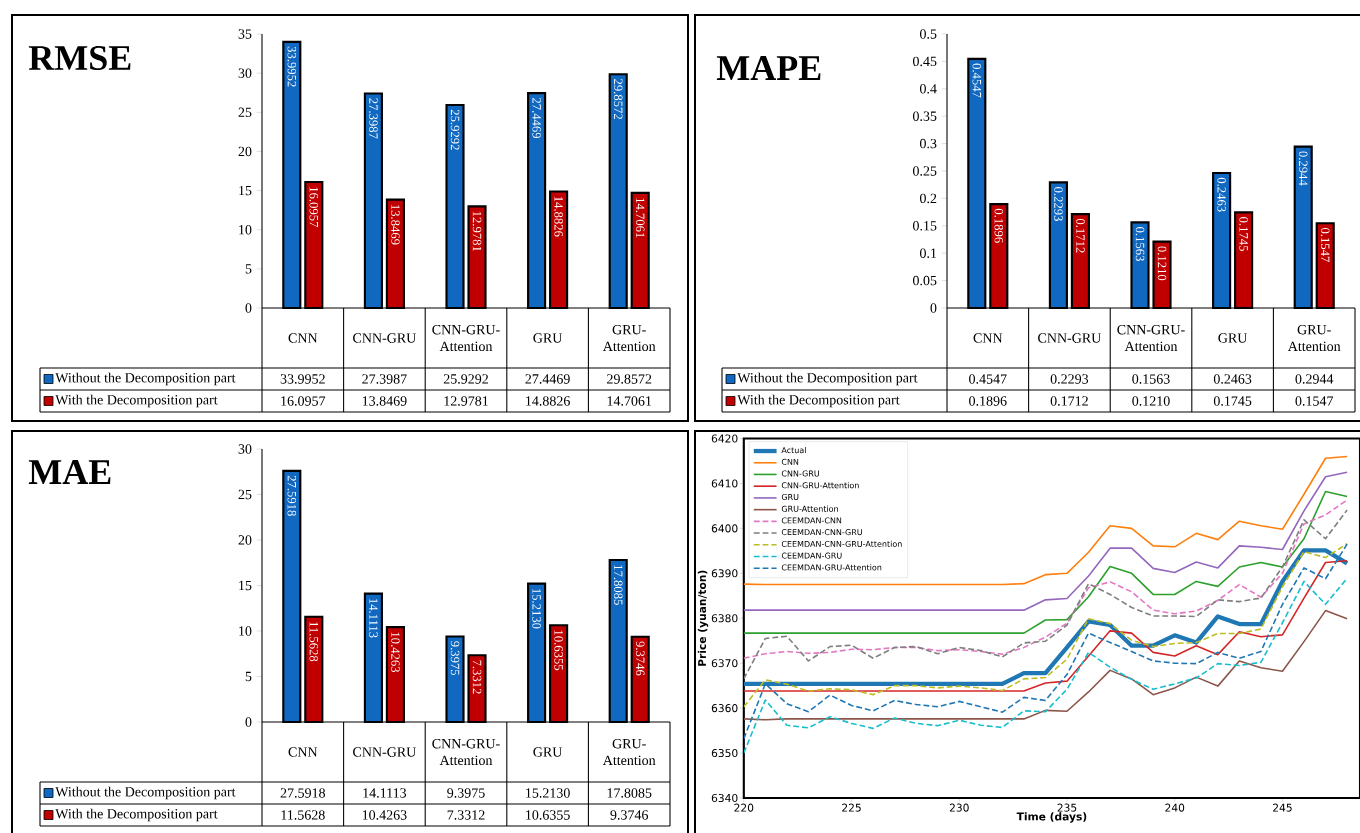  Describe the element at coordinates (1069, 379) in the screenshot. I see `data-label: 0.2293` at that location.